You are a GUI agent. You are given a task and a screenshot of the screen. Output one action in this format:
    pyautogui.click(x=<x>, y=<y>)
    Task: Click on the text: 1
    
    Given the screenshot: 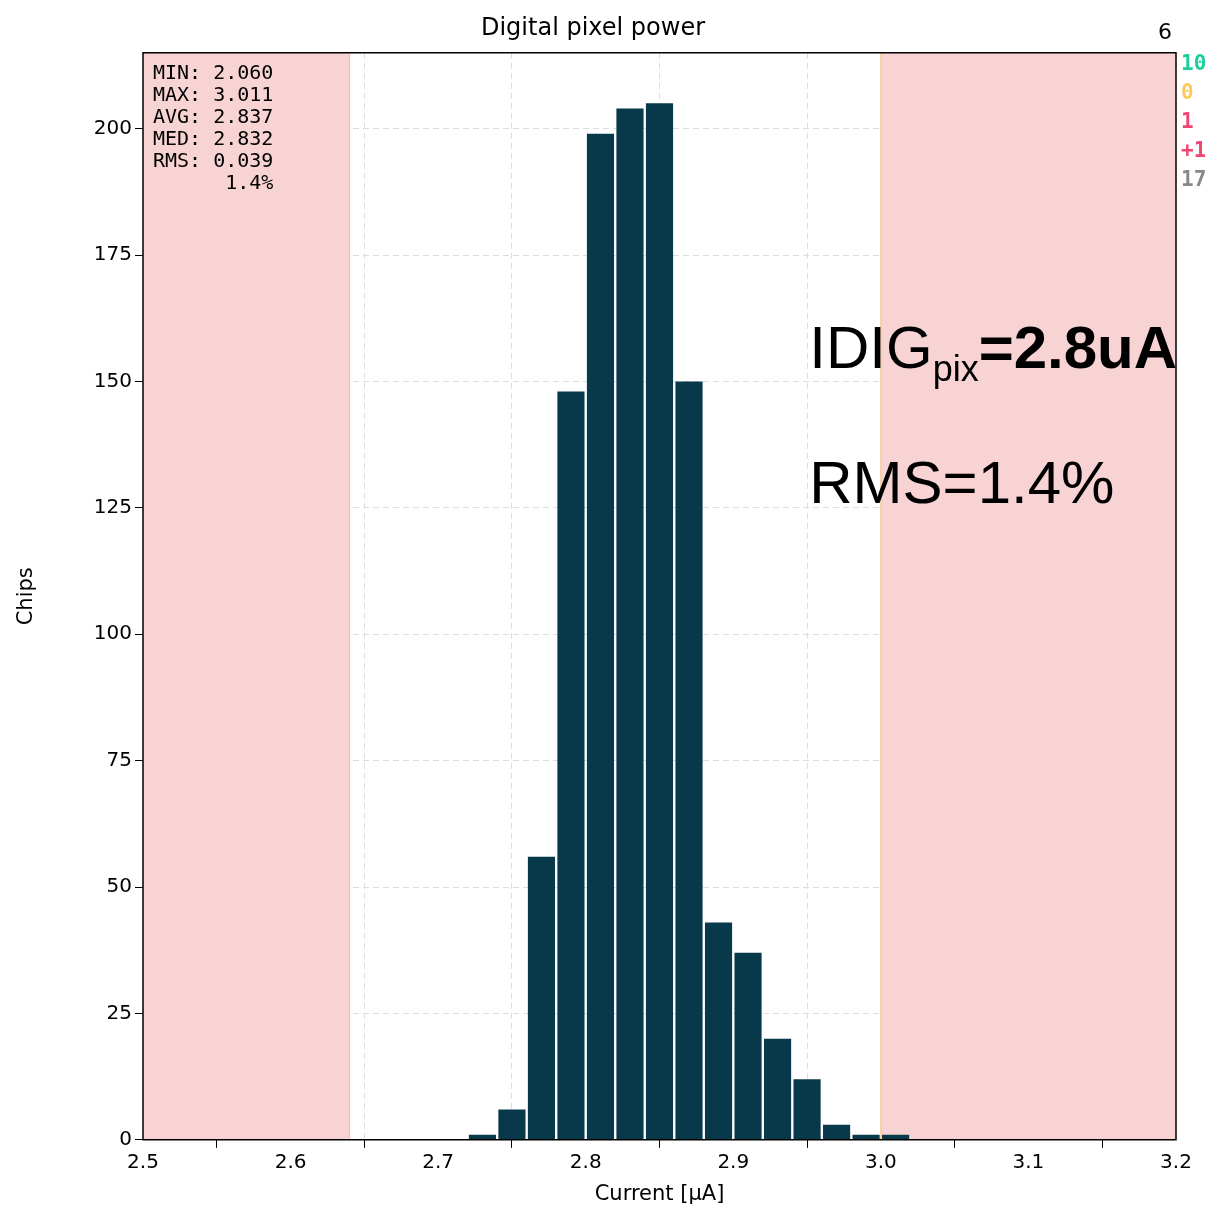 What is the action you would take?
    pyautogui.click(x=1187, y=120)
    